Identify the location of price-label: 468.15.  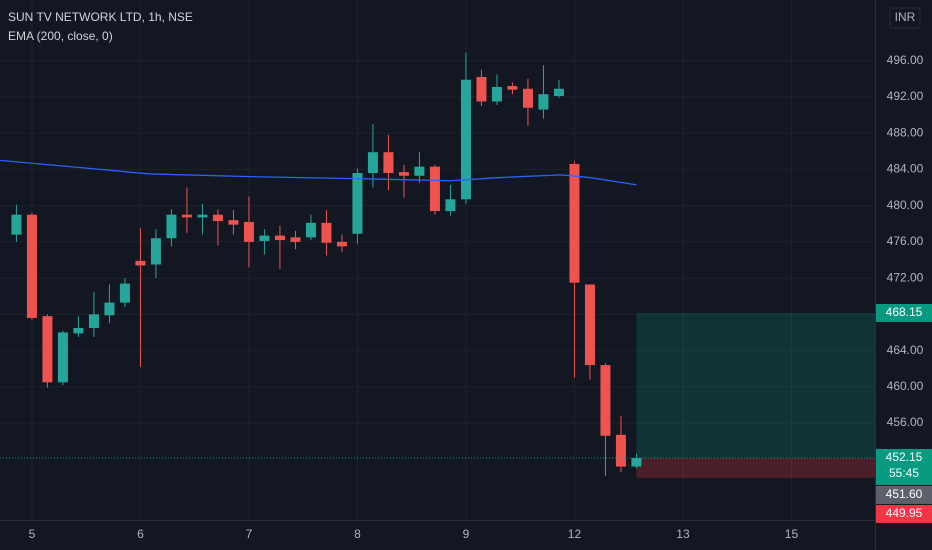
(904, 312).